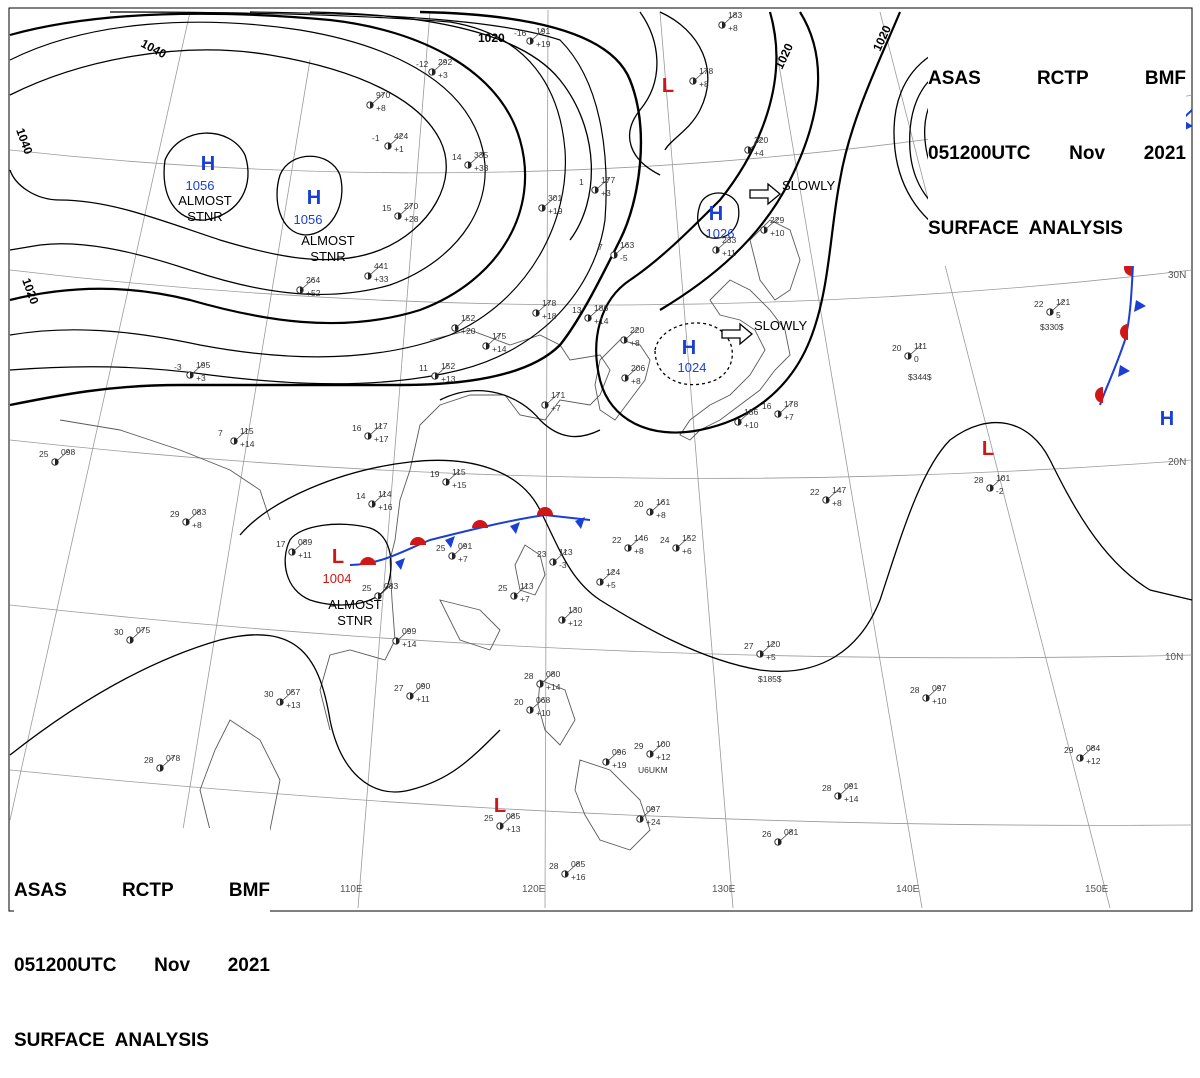  What do you see at coordinates (463, 559) in the screenshot?
I see `station-tendency: +7` at bounding box center [463, 559].